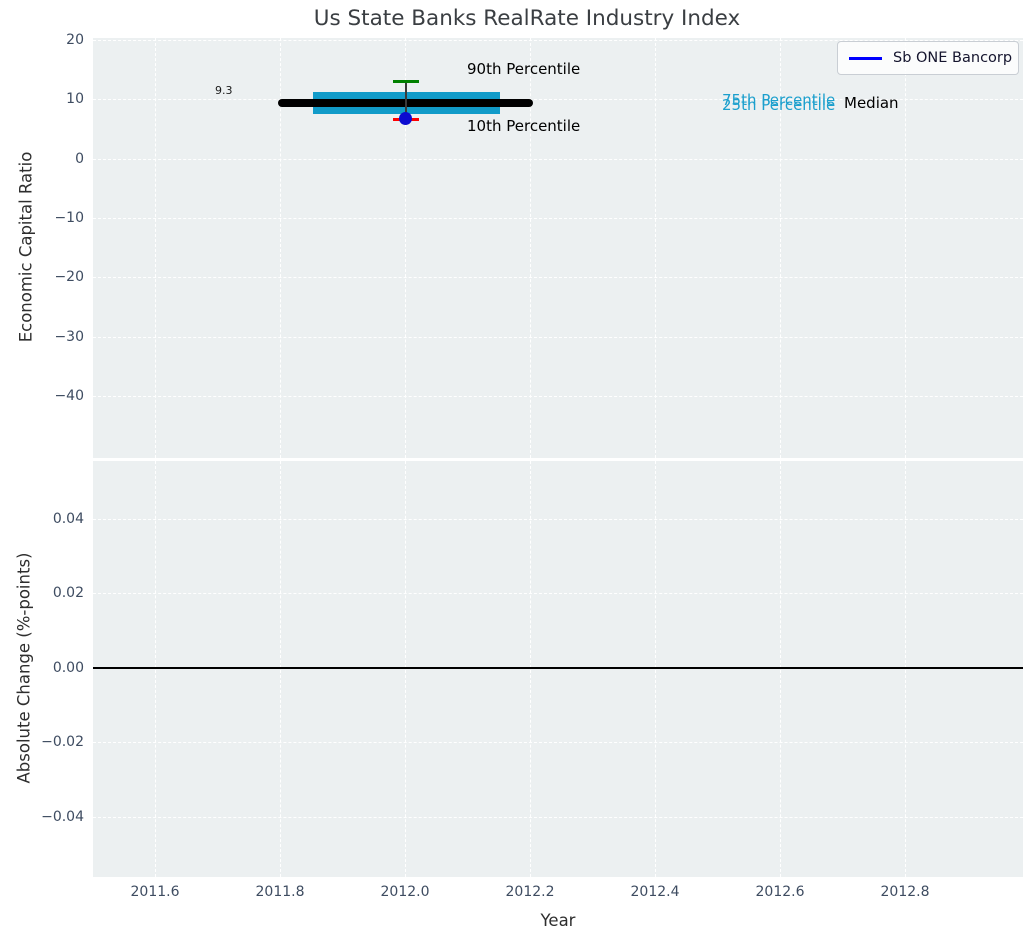 The image size is (1034, 942). I want to click on top-y-axis-label: Economic Capital Ratio, so click(26, 247).